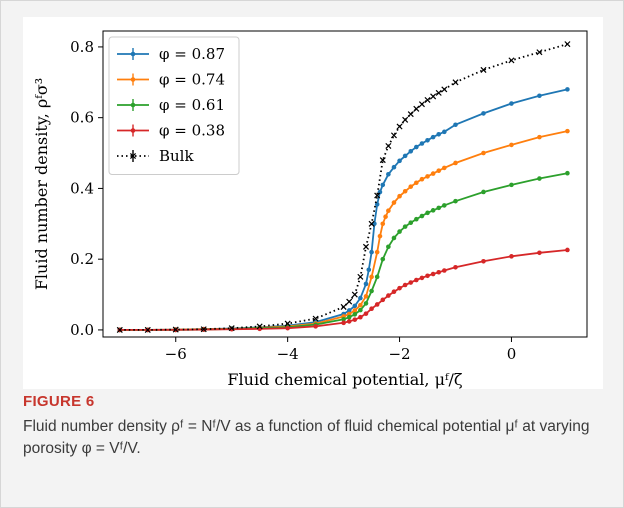 This screenshot has width=624, height=508. What do you see at coordinates (288, 354) in the screenshot?
I see `x-tick-label: −4` at bounding box center [288, 354].